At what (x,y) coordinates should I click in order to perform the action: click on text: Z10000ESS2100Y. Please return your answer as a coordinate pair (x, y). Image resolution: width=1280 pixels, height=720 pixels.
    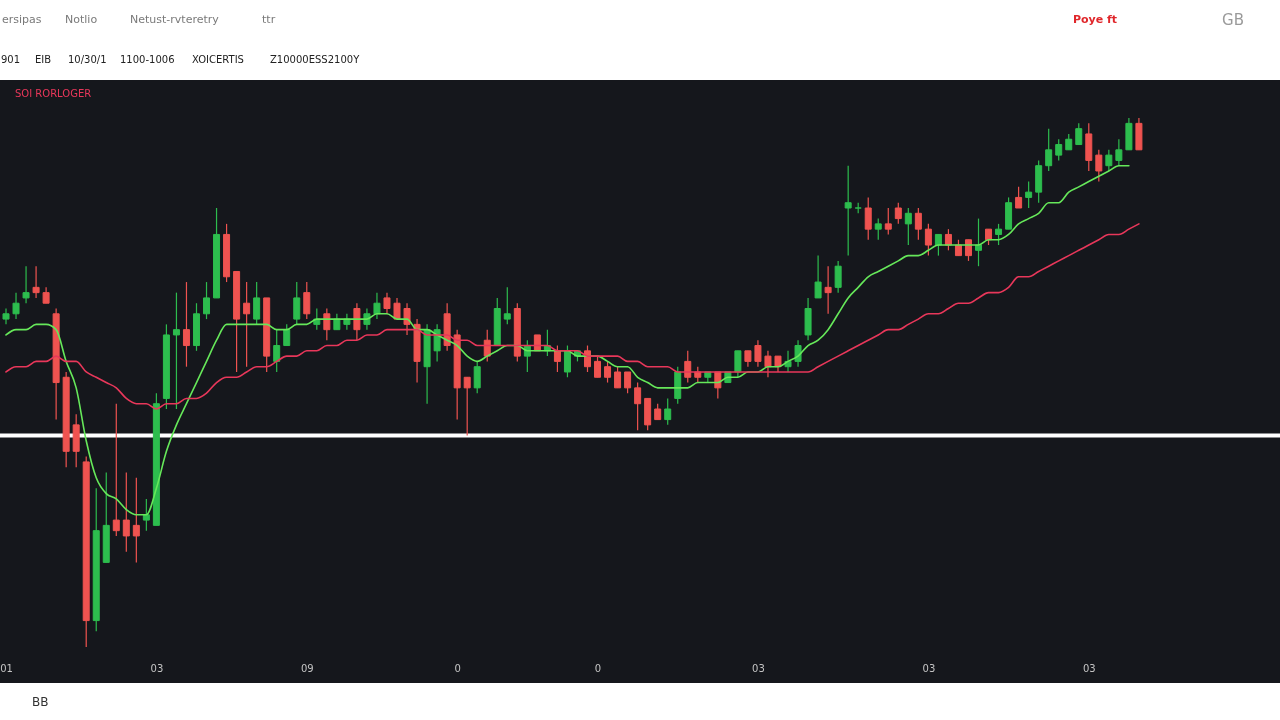
    Looking at the image, I should click on (315, 59).